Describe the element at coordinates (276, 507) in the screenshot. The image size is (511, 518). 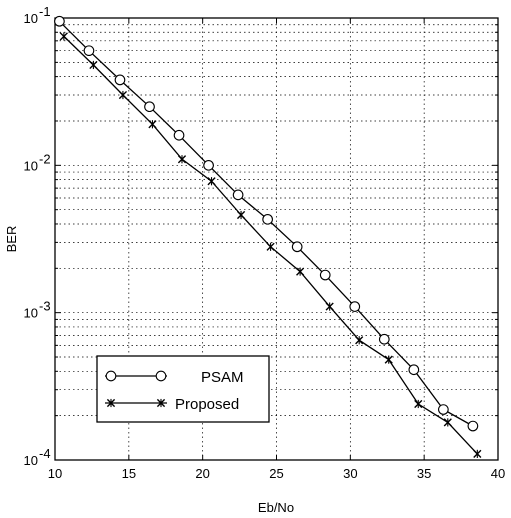
I see `x-axis-label: Eb/No` at that location.